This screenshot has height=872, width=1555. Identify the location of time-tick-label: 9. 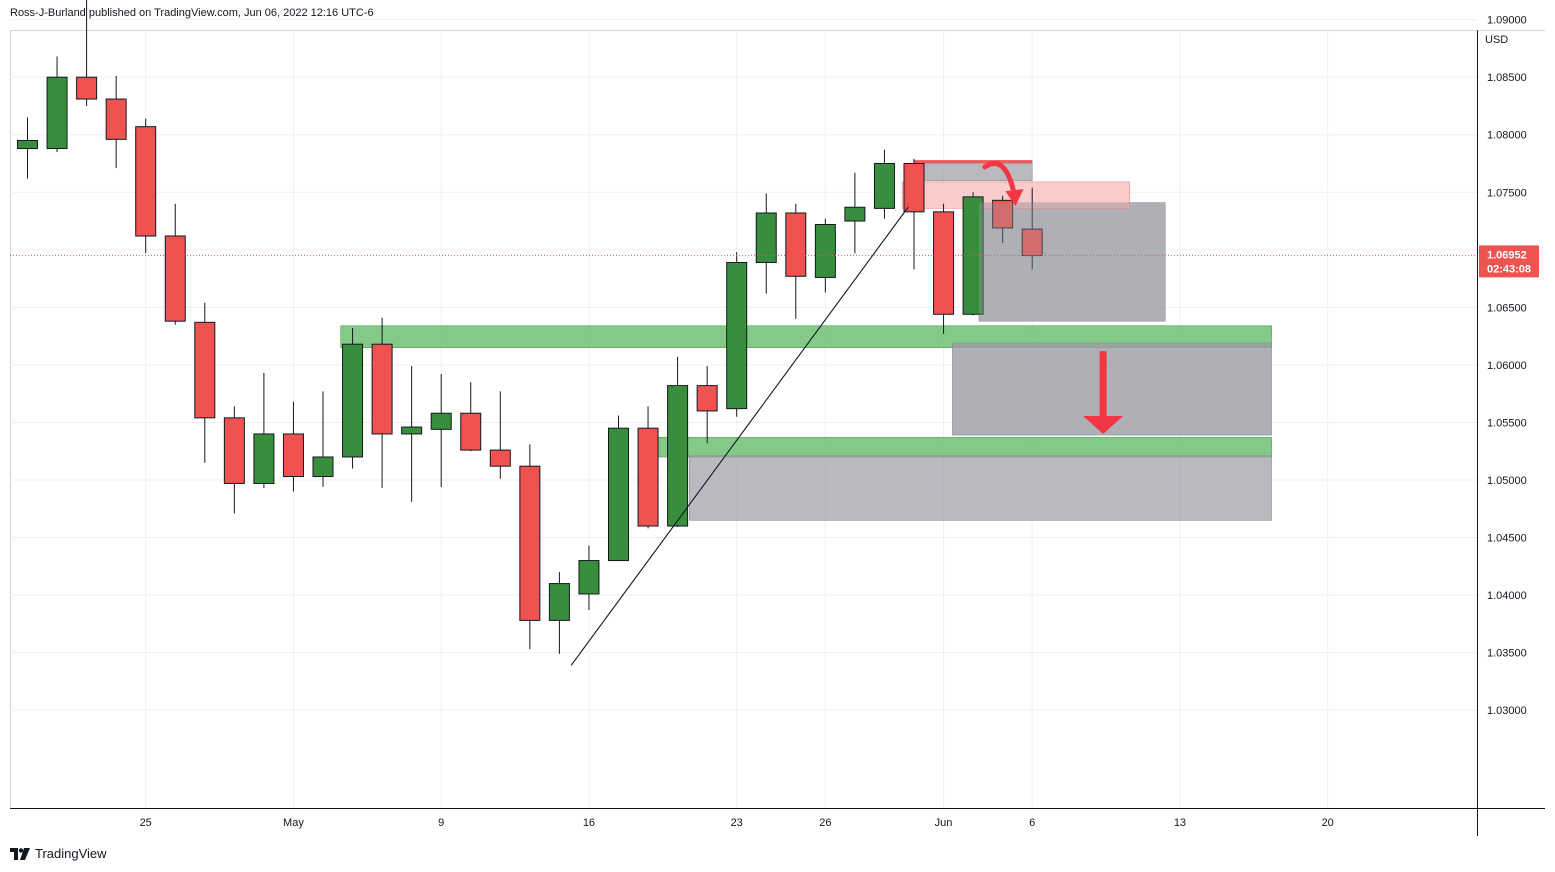
(441, 823).